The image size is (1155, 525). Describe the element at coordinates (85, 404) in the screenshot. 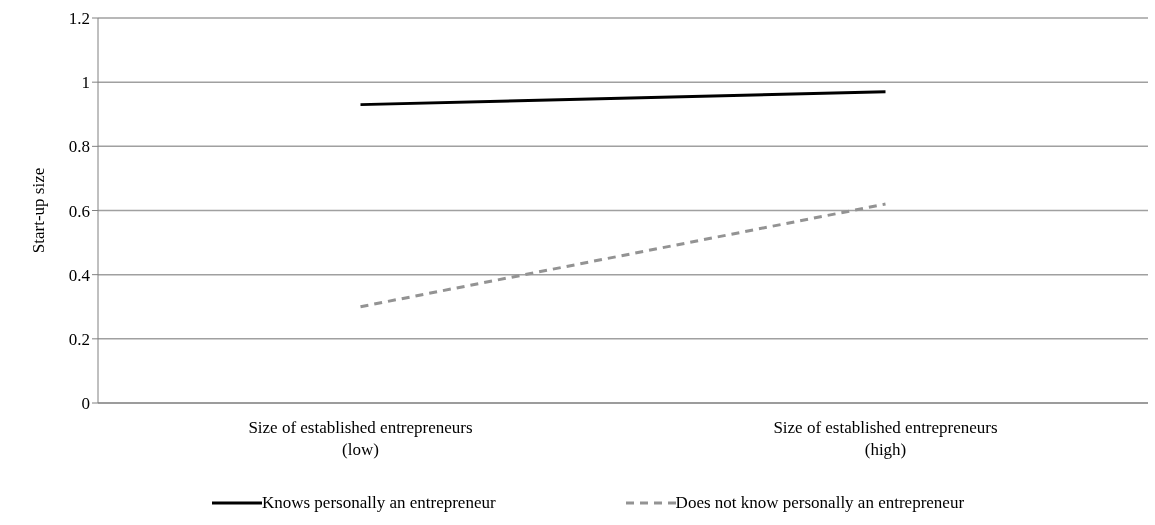

I see `y-tick-label: 0` at that location.